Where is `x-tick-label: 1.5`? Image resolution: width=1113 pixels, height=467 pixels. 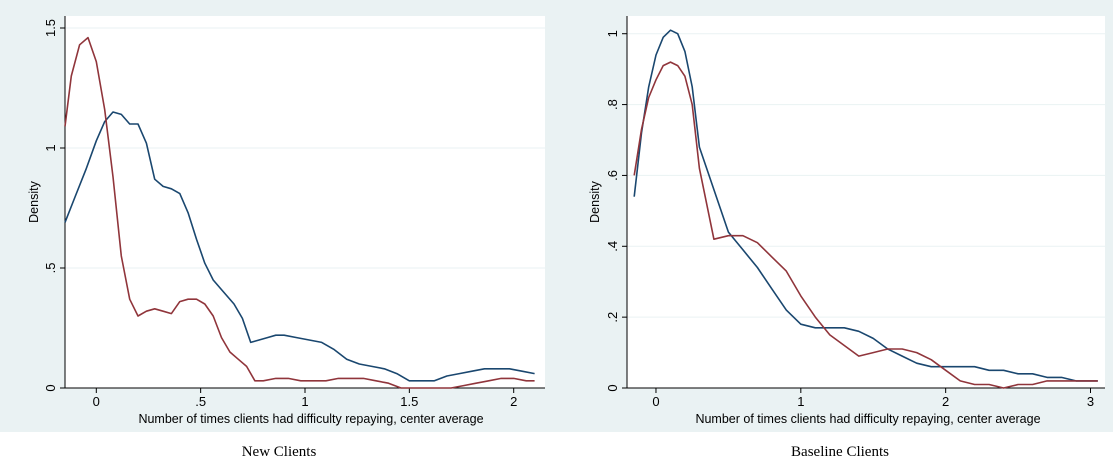
x-tick-label: 1.5 is located at coordinates (409, 401).